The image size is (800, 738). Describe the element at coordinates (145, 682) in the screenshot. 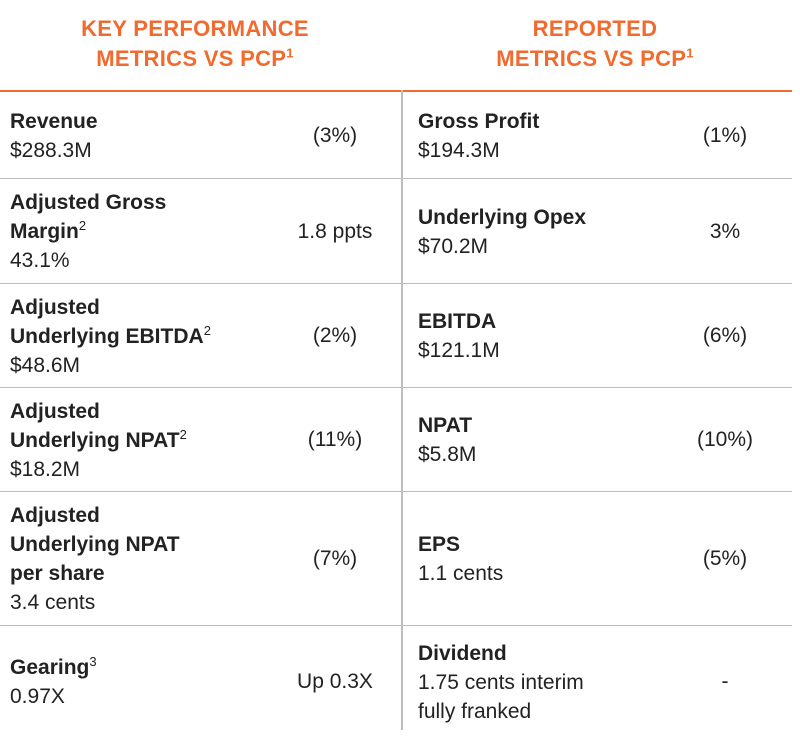

I see `left-metric: Gearing3 0.97X` at that location.